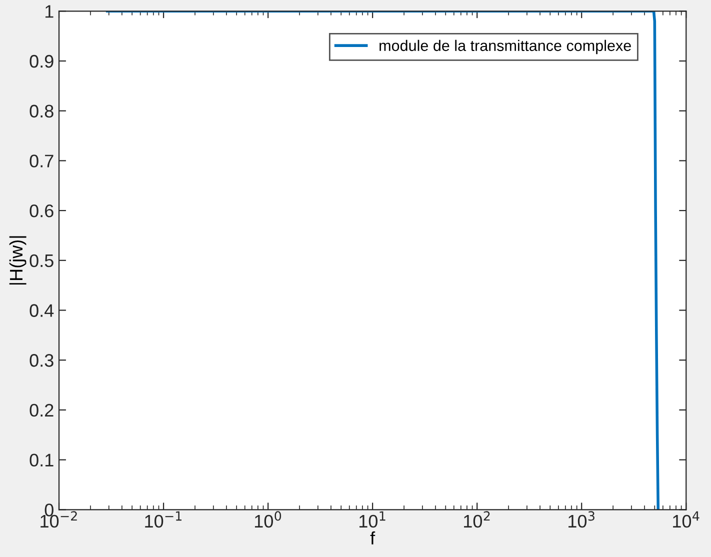  What do you see at coordinates (49, 11) in the screenshot?
I see `y-tick-label: 1` at bounding box center [49, 11].